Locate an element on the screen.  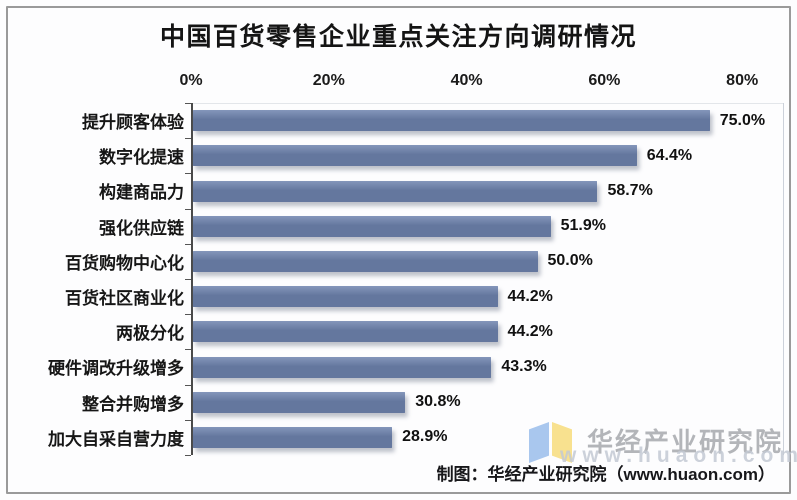
category-label: 硬件调改升级增多 is located at coordinates (116, 369).